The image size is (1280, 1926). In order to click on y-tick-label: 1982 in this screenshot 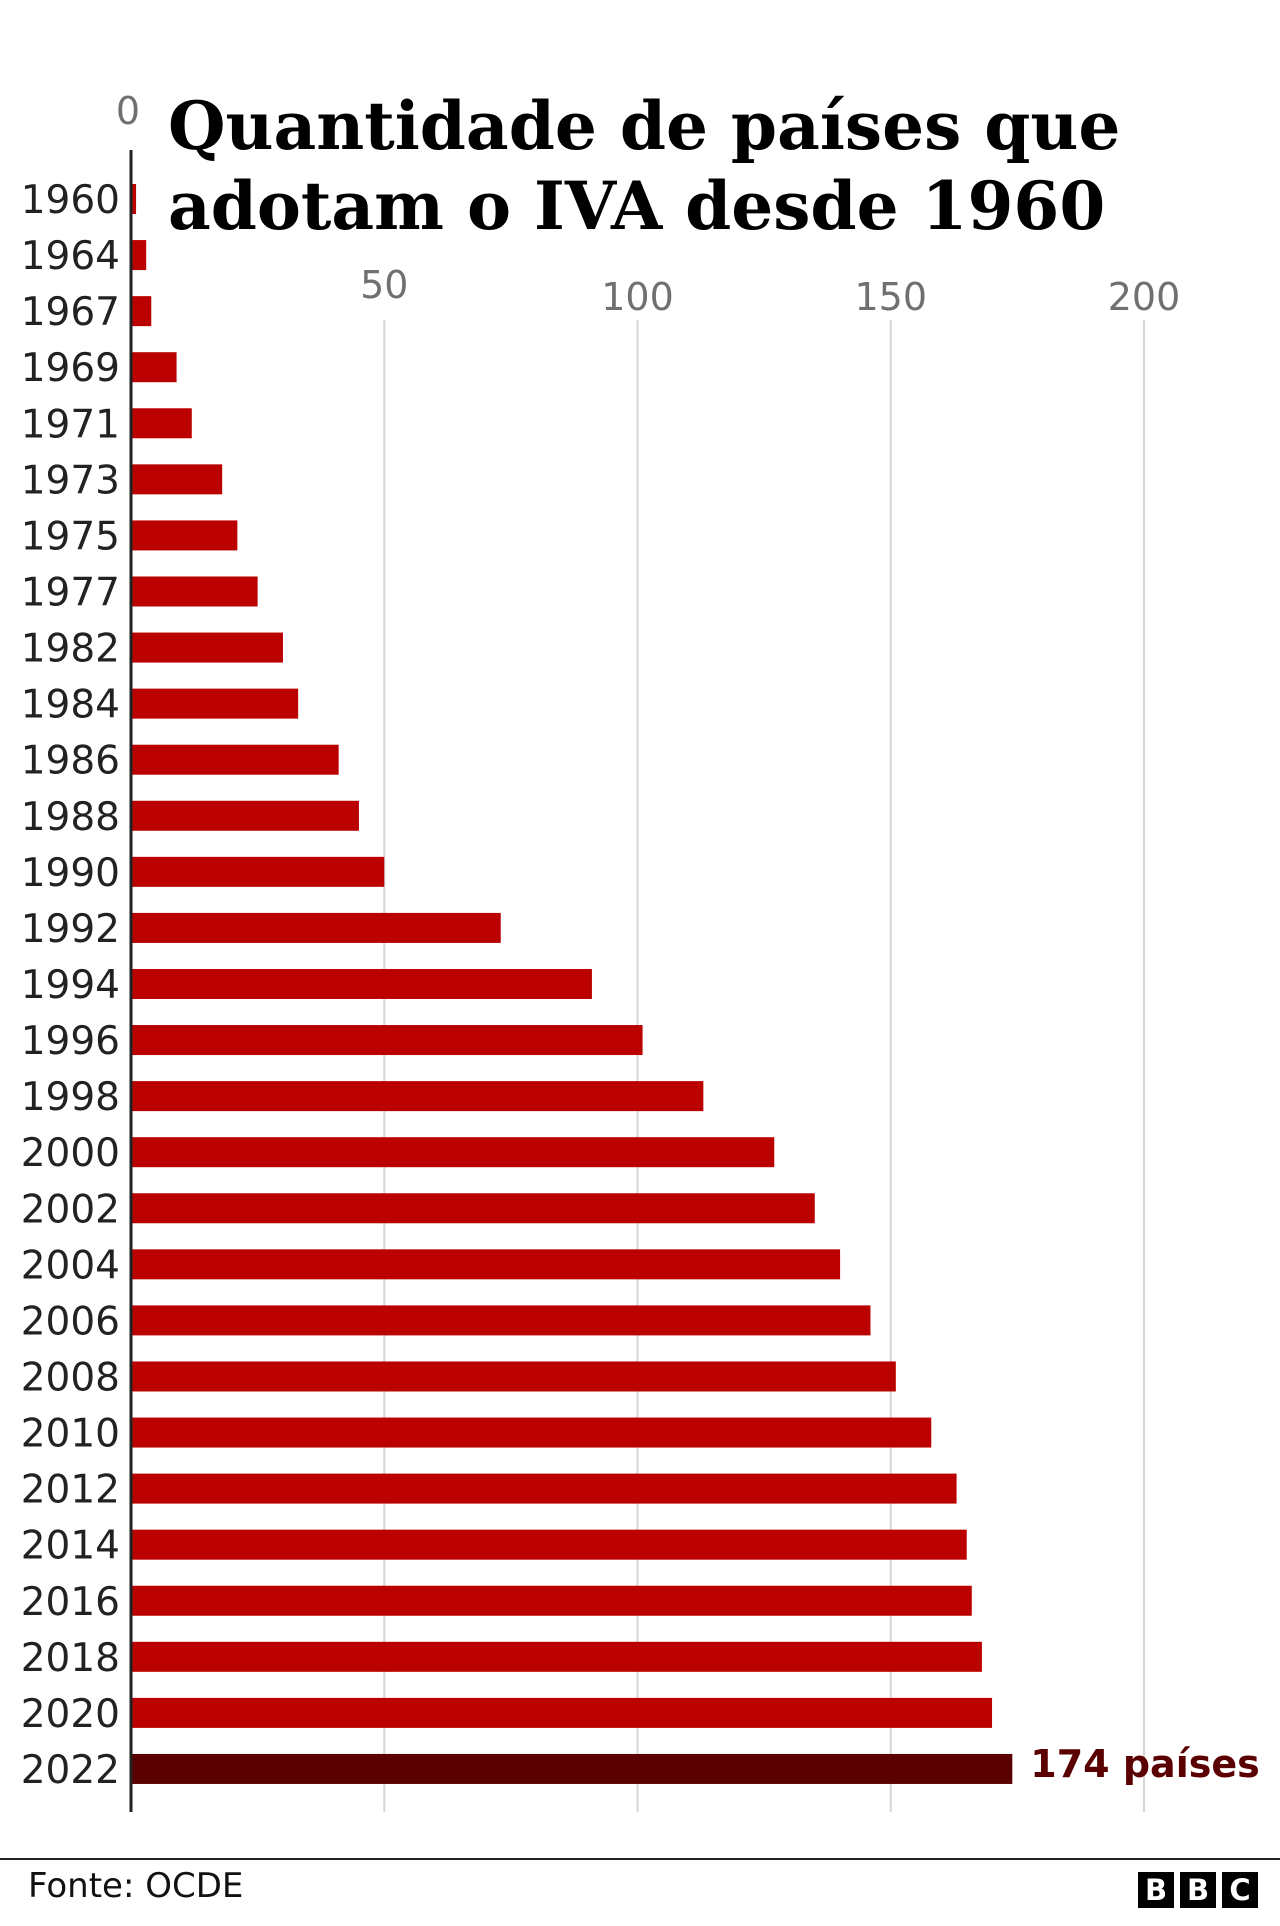, I will do `click(70, 649)`.